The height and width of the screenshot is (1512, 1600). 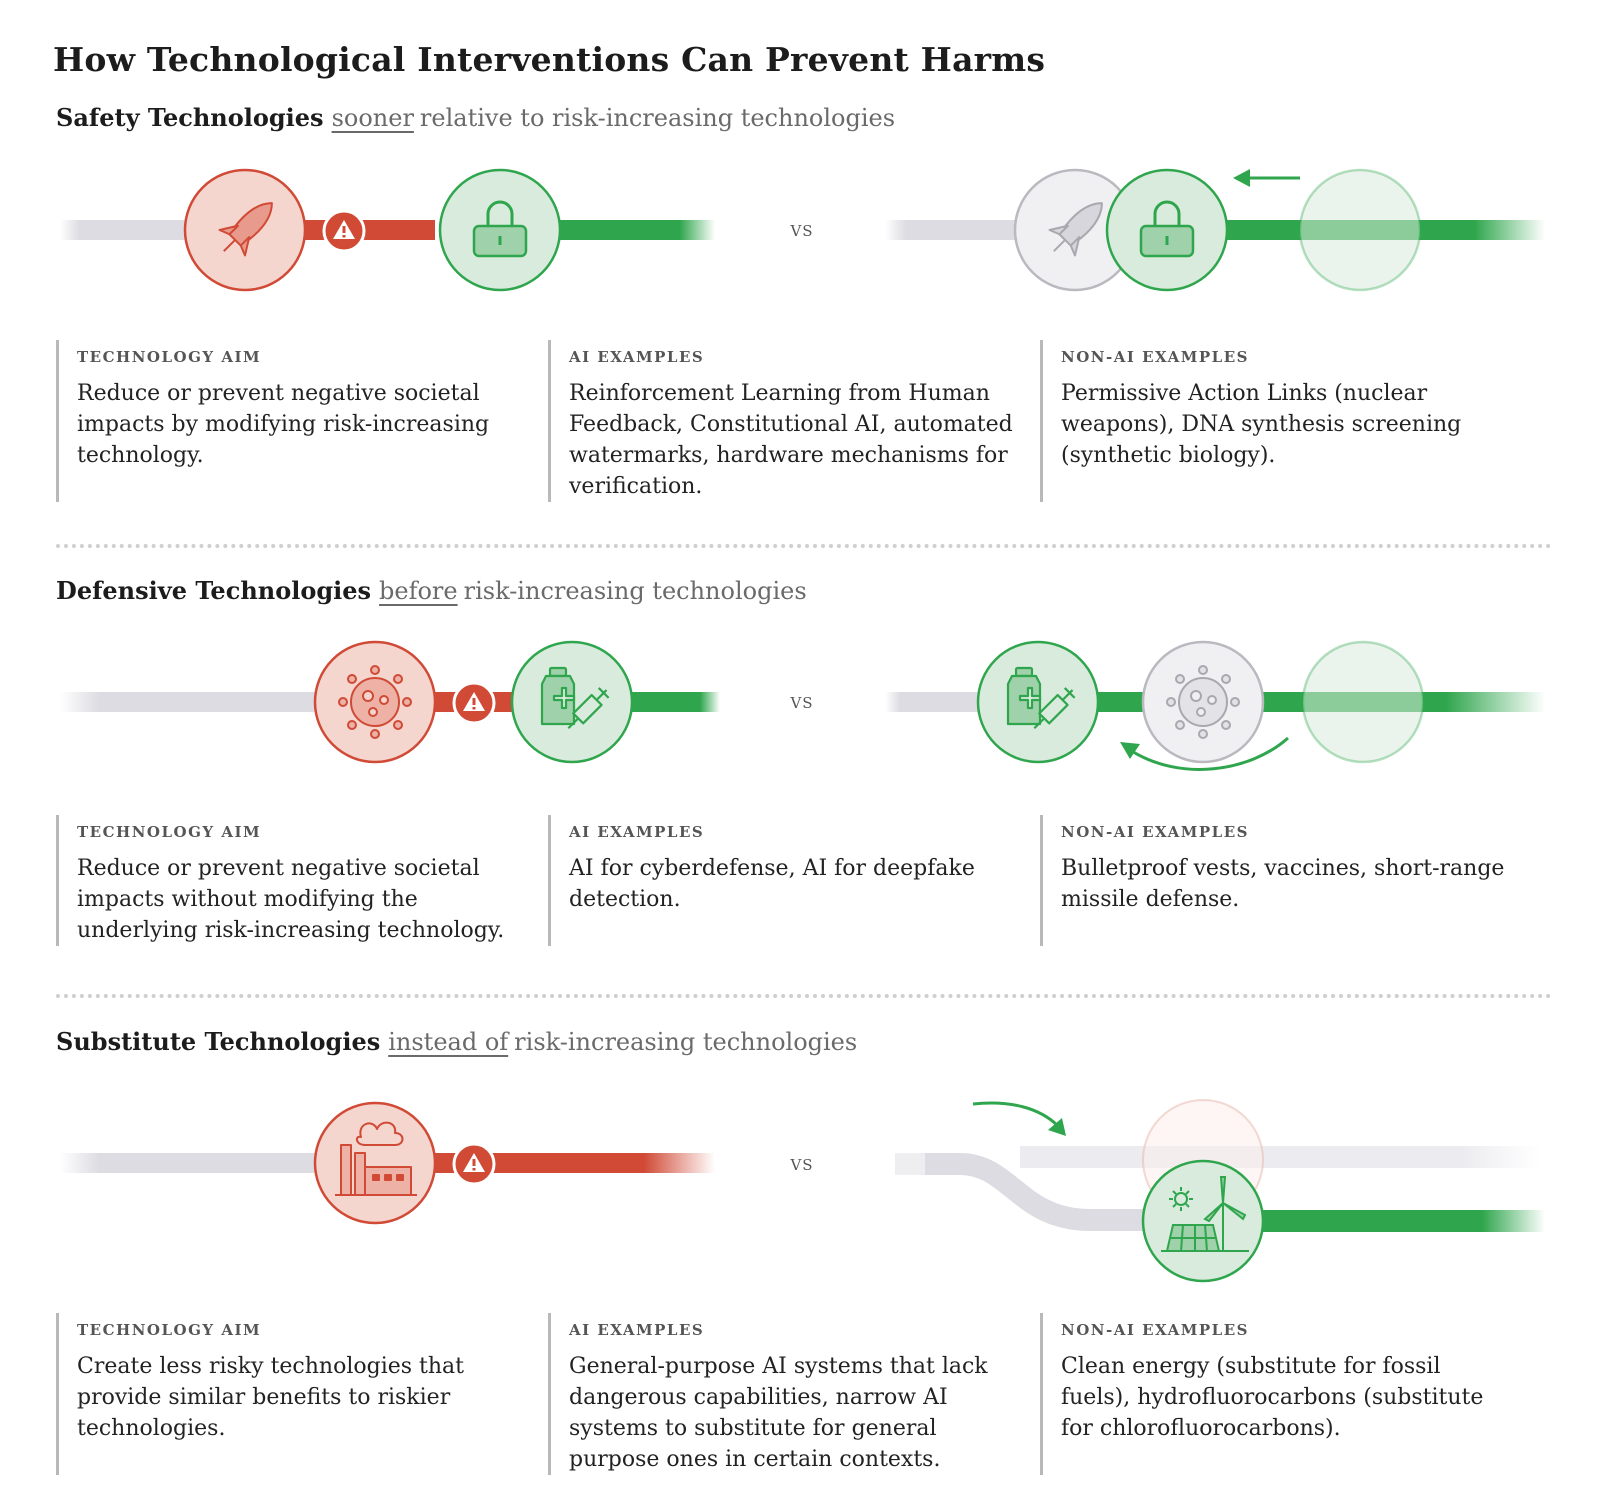 What do you see at coordinates (418, 591) in the screenshot?
I see `heading-emphasis: before` at bounding box center [418, 591].